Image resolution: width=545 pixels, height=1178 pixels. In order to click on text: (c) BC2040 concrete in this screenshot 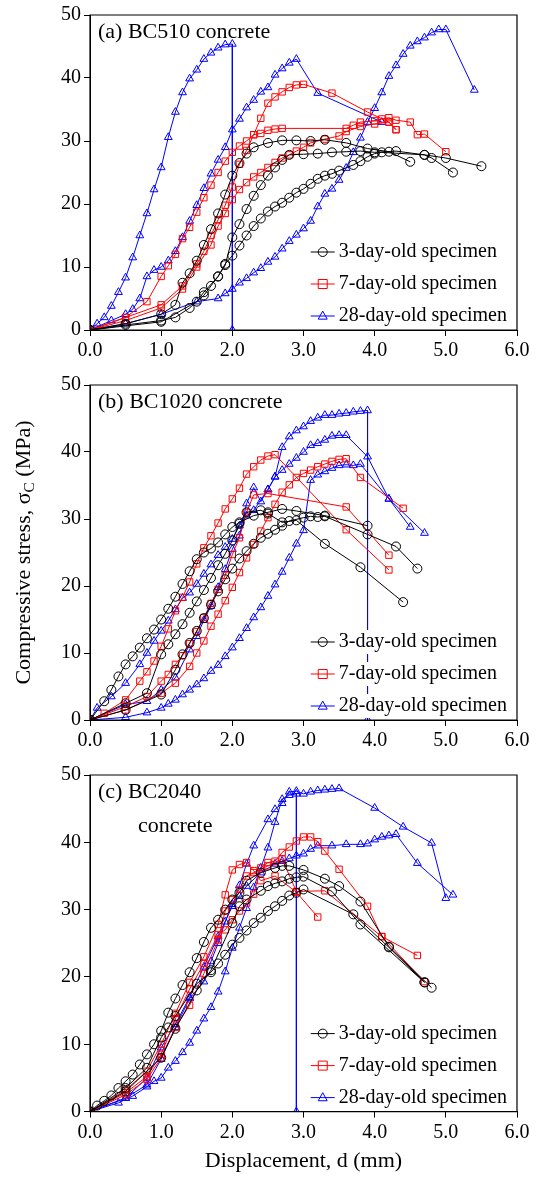, I will do `click(155, 807)`.